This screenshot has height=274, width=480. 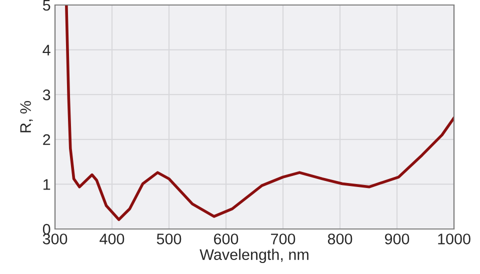 I want to click on x-tick-label: 1000, so click(x=454, y=239).